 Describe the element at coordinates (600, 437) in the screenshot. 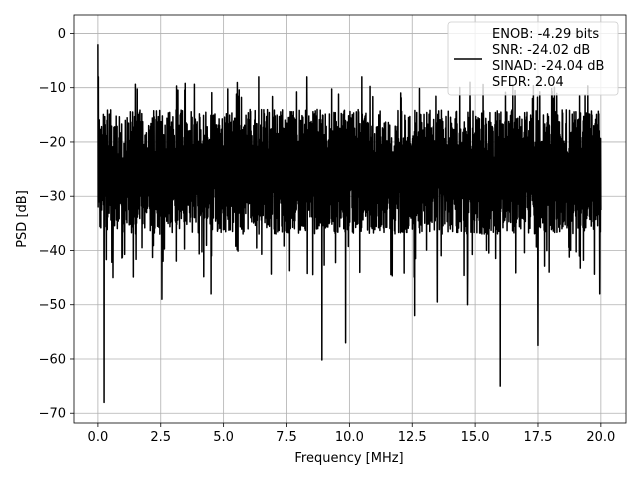

I see `x-tick-label-8: 20.0` at that location.